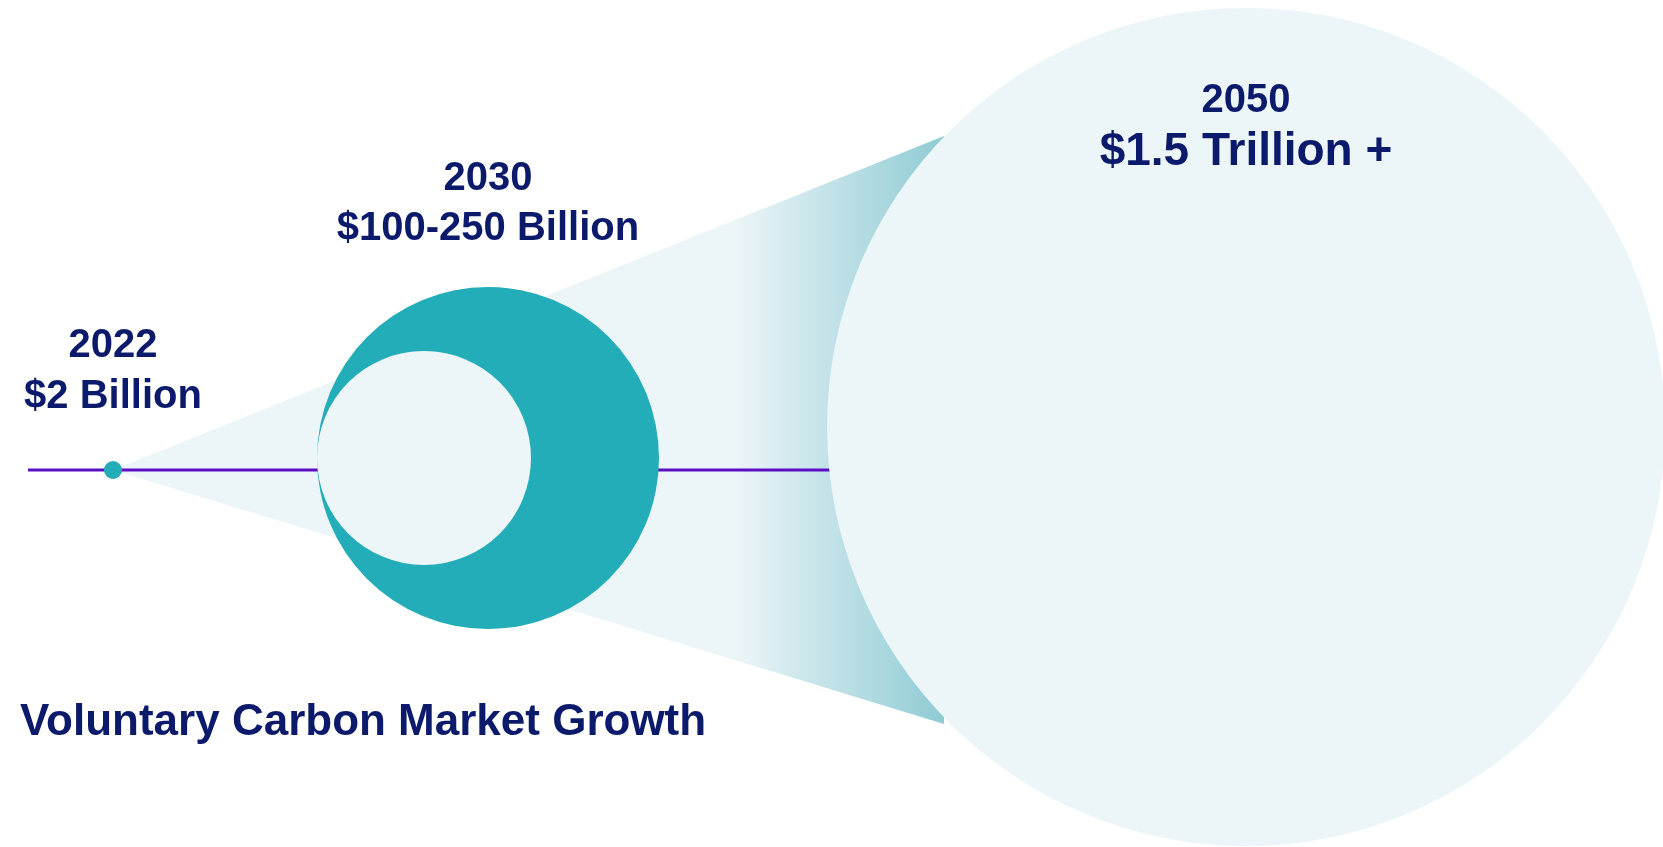 The height and width of the screenshot is (847, 1663). I want to click on data-label: $2 Billion, so click(113, 394).